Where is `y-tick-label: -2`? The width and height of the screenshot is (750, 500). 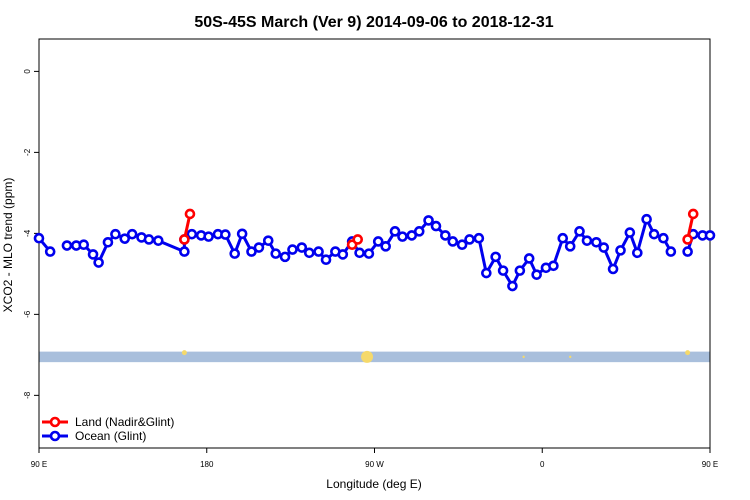
y-tick-label: -2 is located at coordinates (27, 152).